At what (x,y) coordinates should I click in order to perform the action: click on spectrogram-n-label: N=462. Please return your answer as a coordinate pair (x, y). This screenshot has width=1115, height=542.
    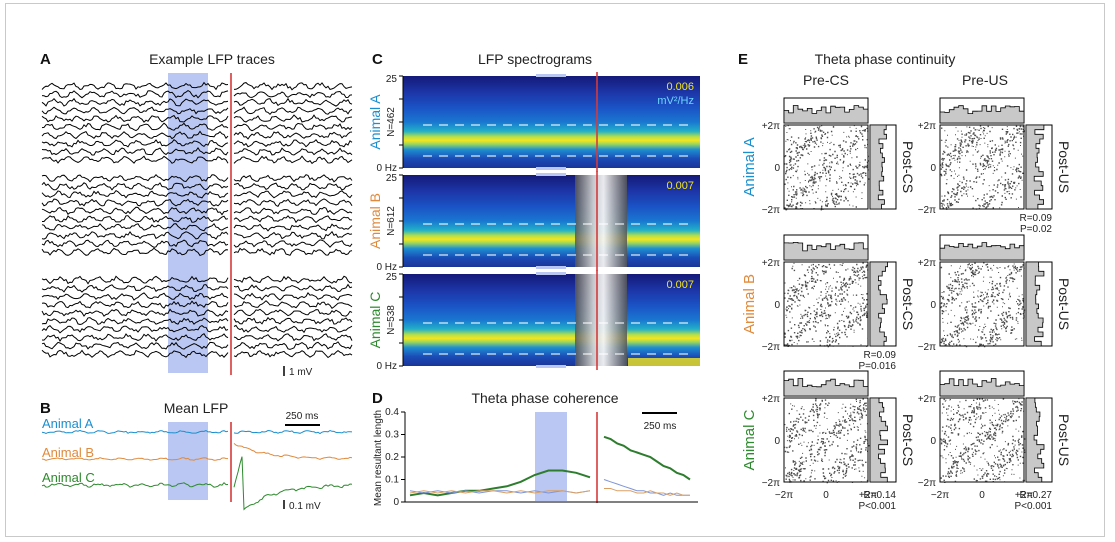
    Looking at the image, I should click on (391, 122).